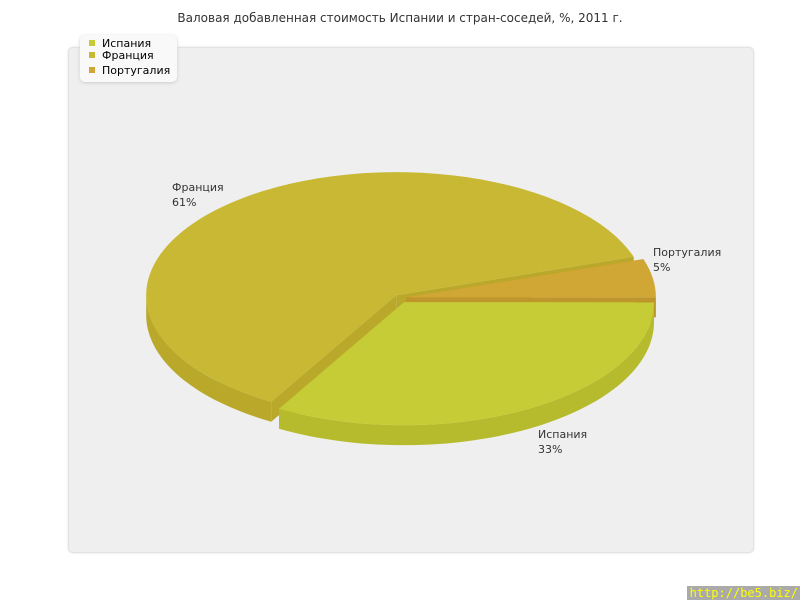 This screenshot has height=600, width=800. I want to click on legend-item-france: Франция, so click(121, 55).